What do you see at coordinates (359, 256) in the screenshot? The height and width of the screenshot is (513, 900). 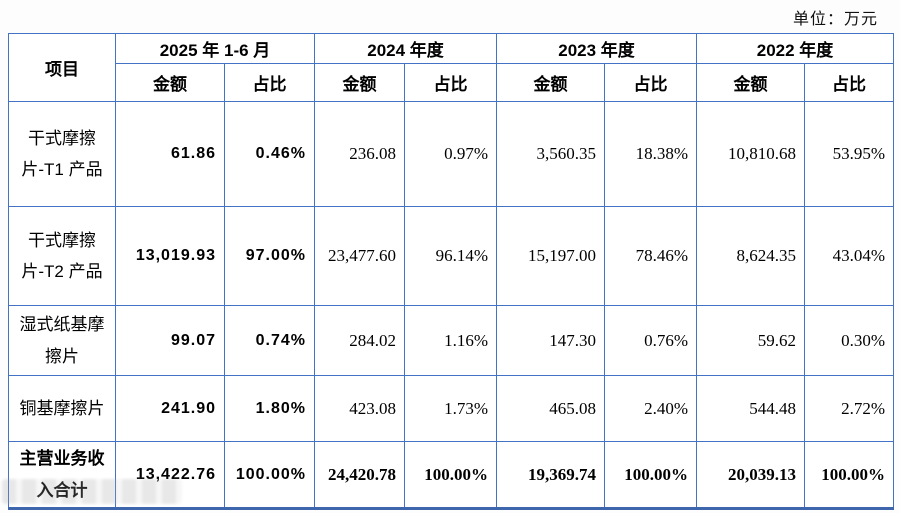 I see `amount-cell: 23,477.60` at bounding box center [359, 256].